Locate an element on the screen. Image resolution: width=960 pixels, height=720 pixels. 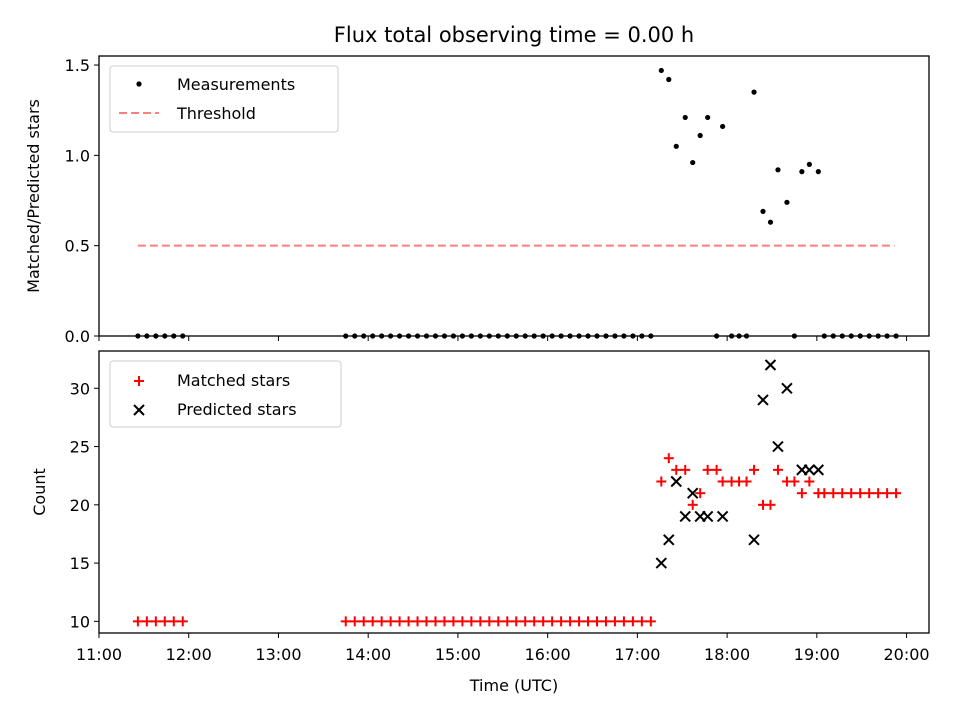
x-tick-label: 13:00 is located at coordinates (278, 654).